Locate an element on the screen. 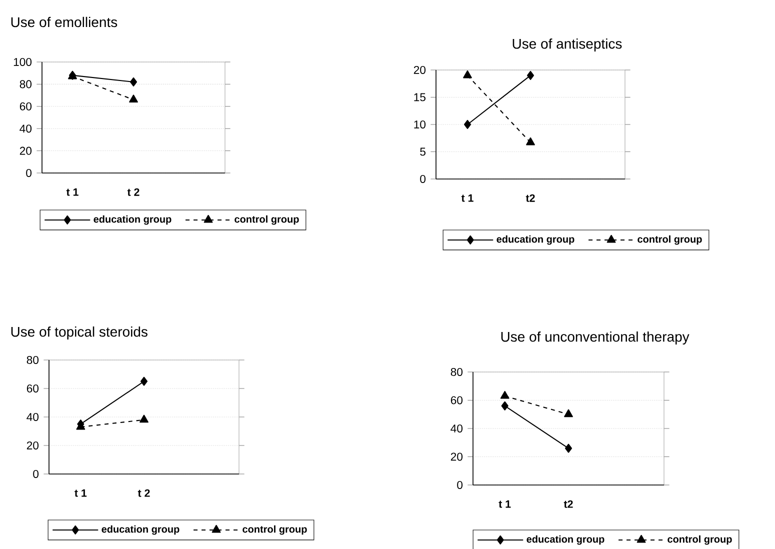  y-tick-label: 10 is located at coordinates (420, 124).